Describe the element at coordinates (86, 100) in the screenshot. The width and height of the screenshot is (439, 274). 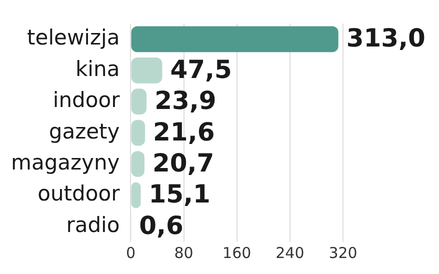
I see `y-tick-label: indoor` at that location.